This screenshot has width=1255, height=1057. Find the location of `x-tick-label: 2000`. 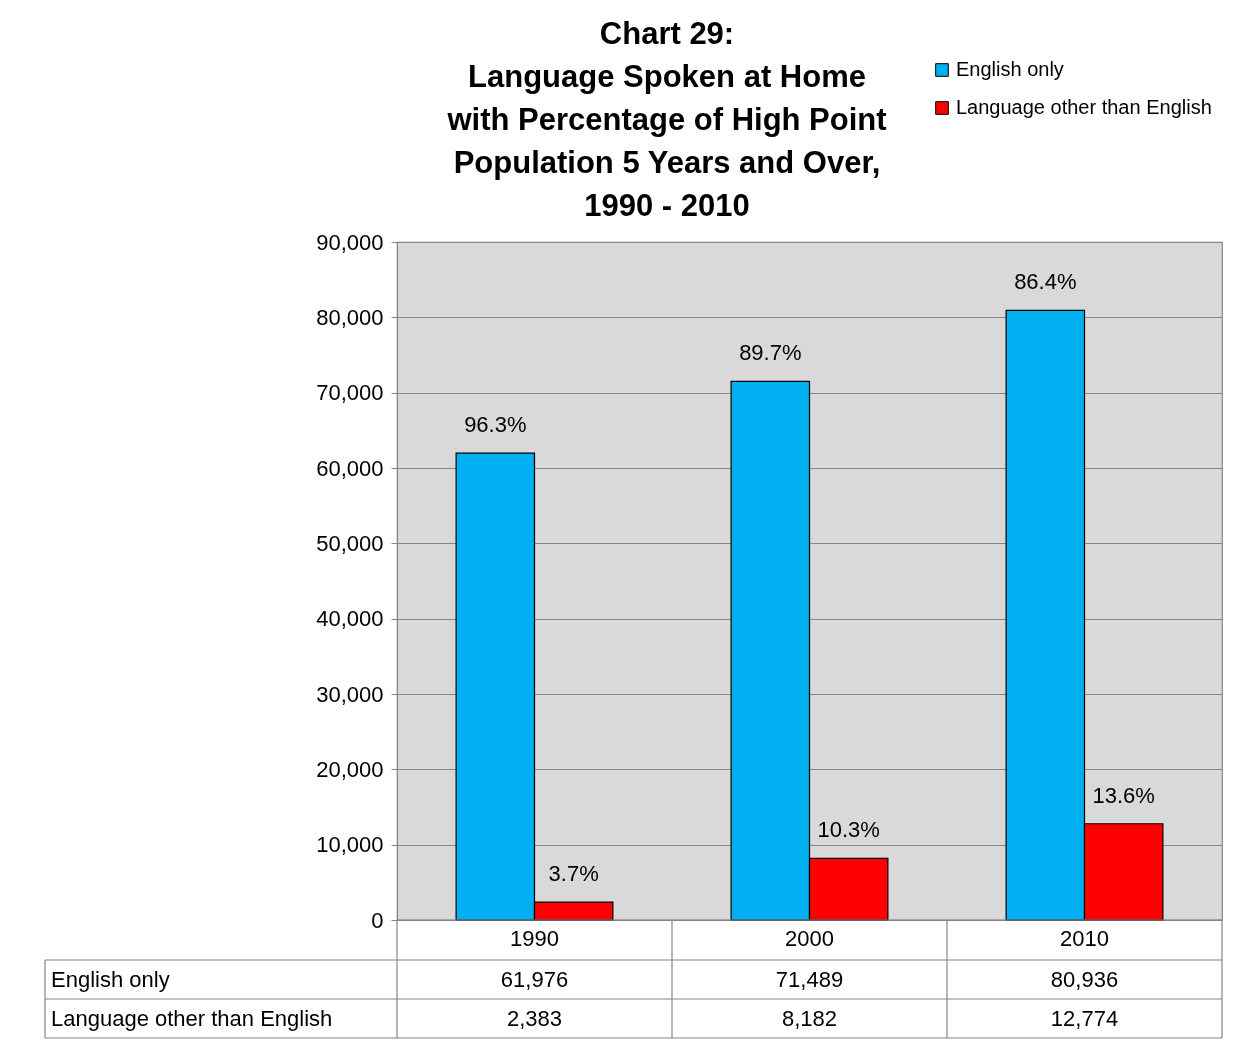

x-tick-label: 2000 is located at coordinates (809, 938).